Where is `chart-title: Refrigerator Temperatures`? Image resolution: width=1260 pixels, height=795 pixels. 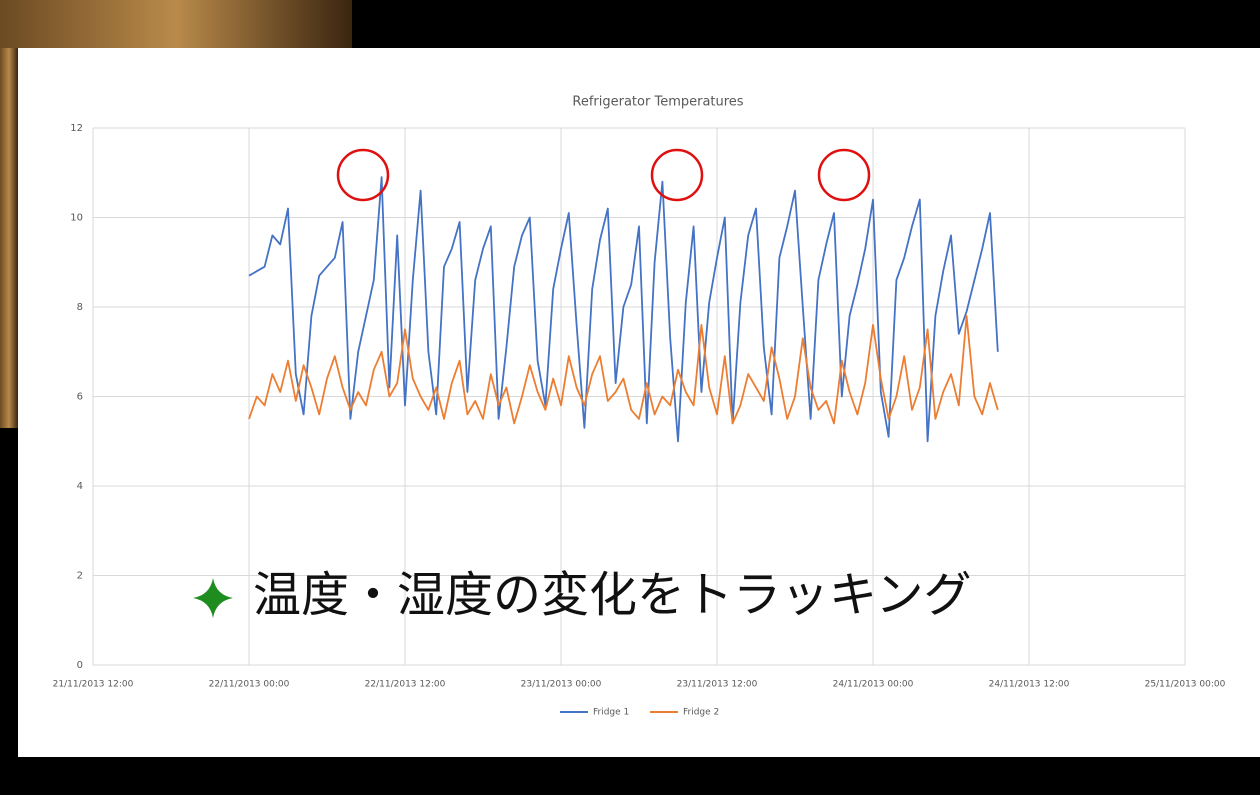
chart-title: Refrigerator Temperatures is located at coordinates (657, 102).